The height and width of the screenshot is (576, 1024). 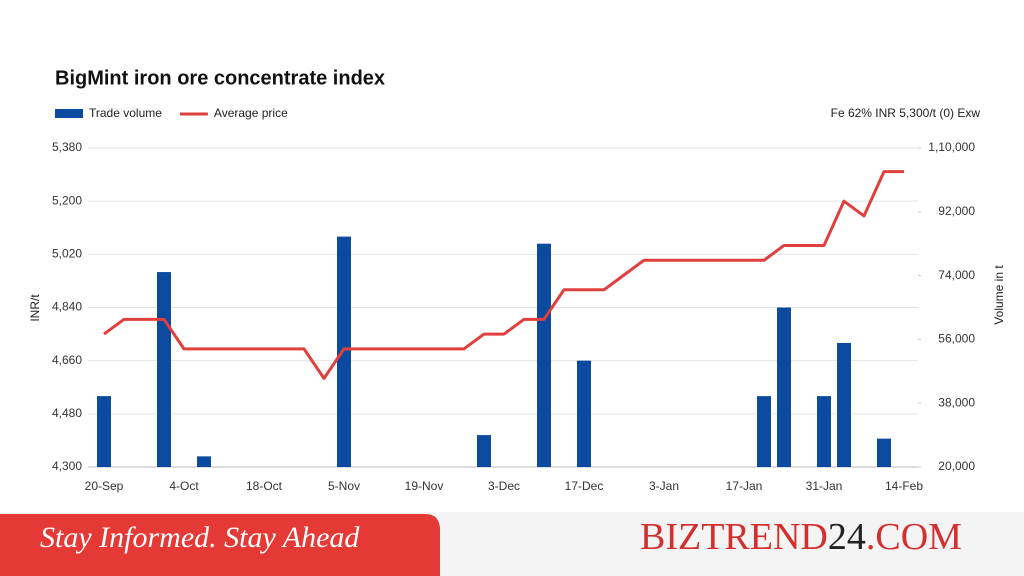 I want to click on x-tick-label: 3-Dec, so click(x=504, y=486).